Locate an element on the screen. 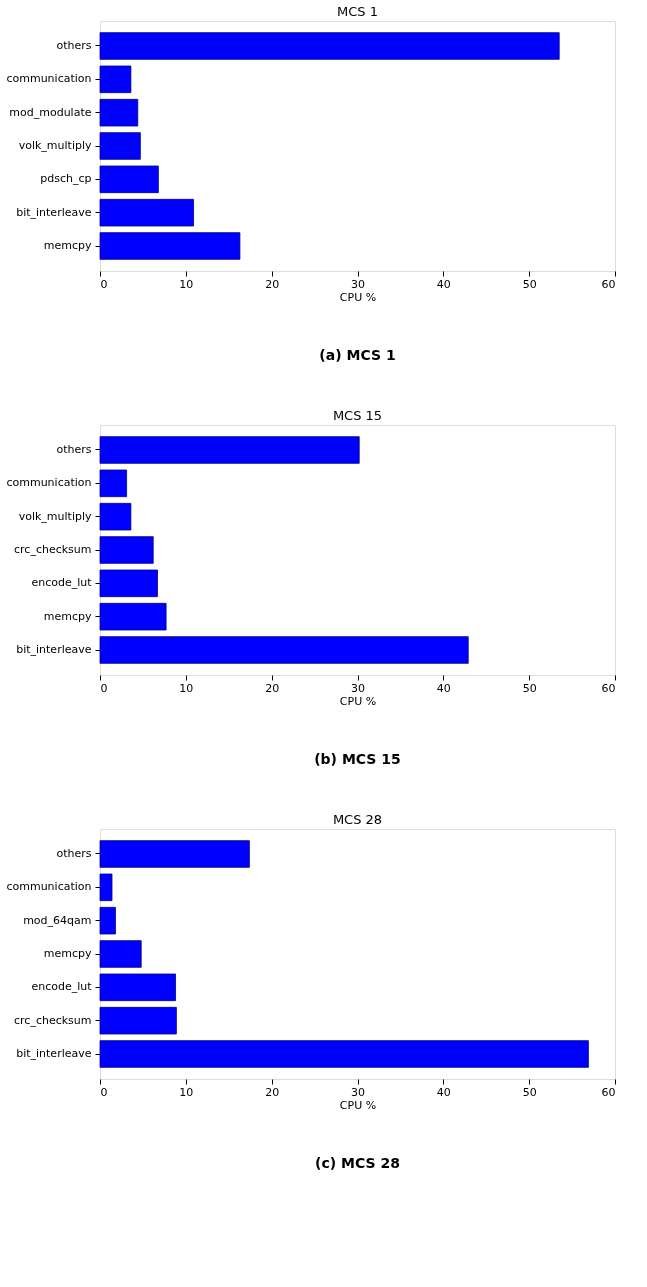 This screenshot has height=1287, width=647. chart-title: MCS 1 is located at coordinates (357, 11).